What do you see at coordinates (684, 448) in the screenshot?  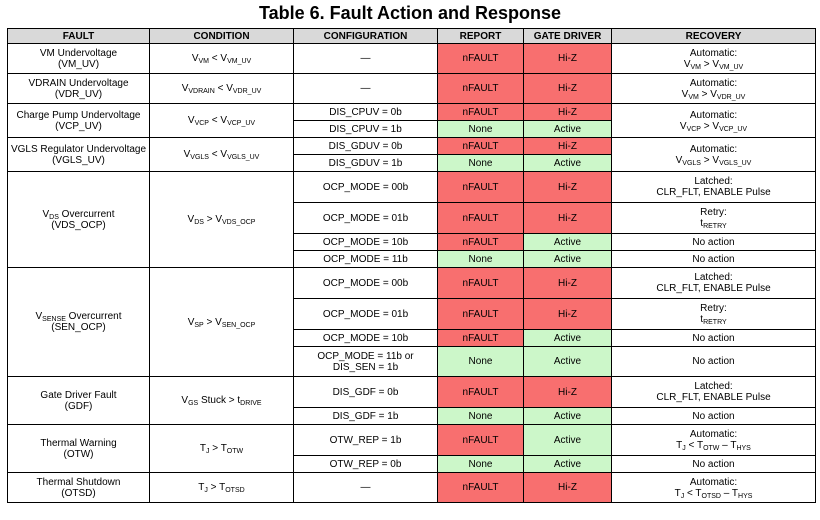 I see `subscript: J` at bounding box center [684, 448].